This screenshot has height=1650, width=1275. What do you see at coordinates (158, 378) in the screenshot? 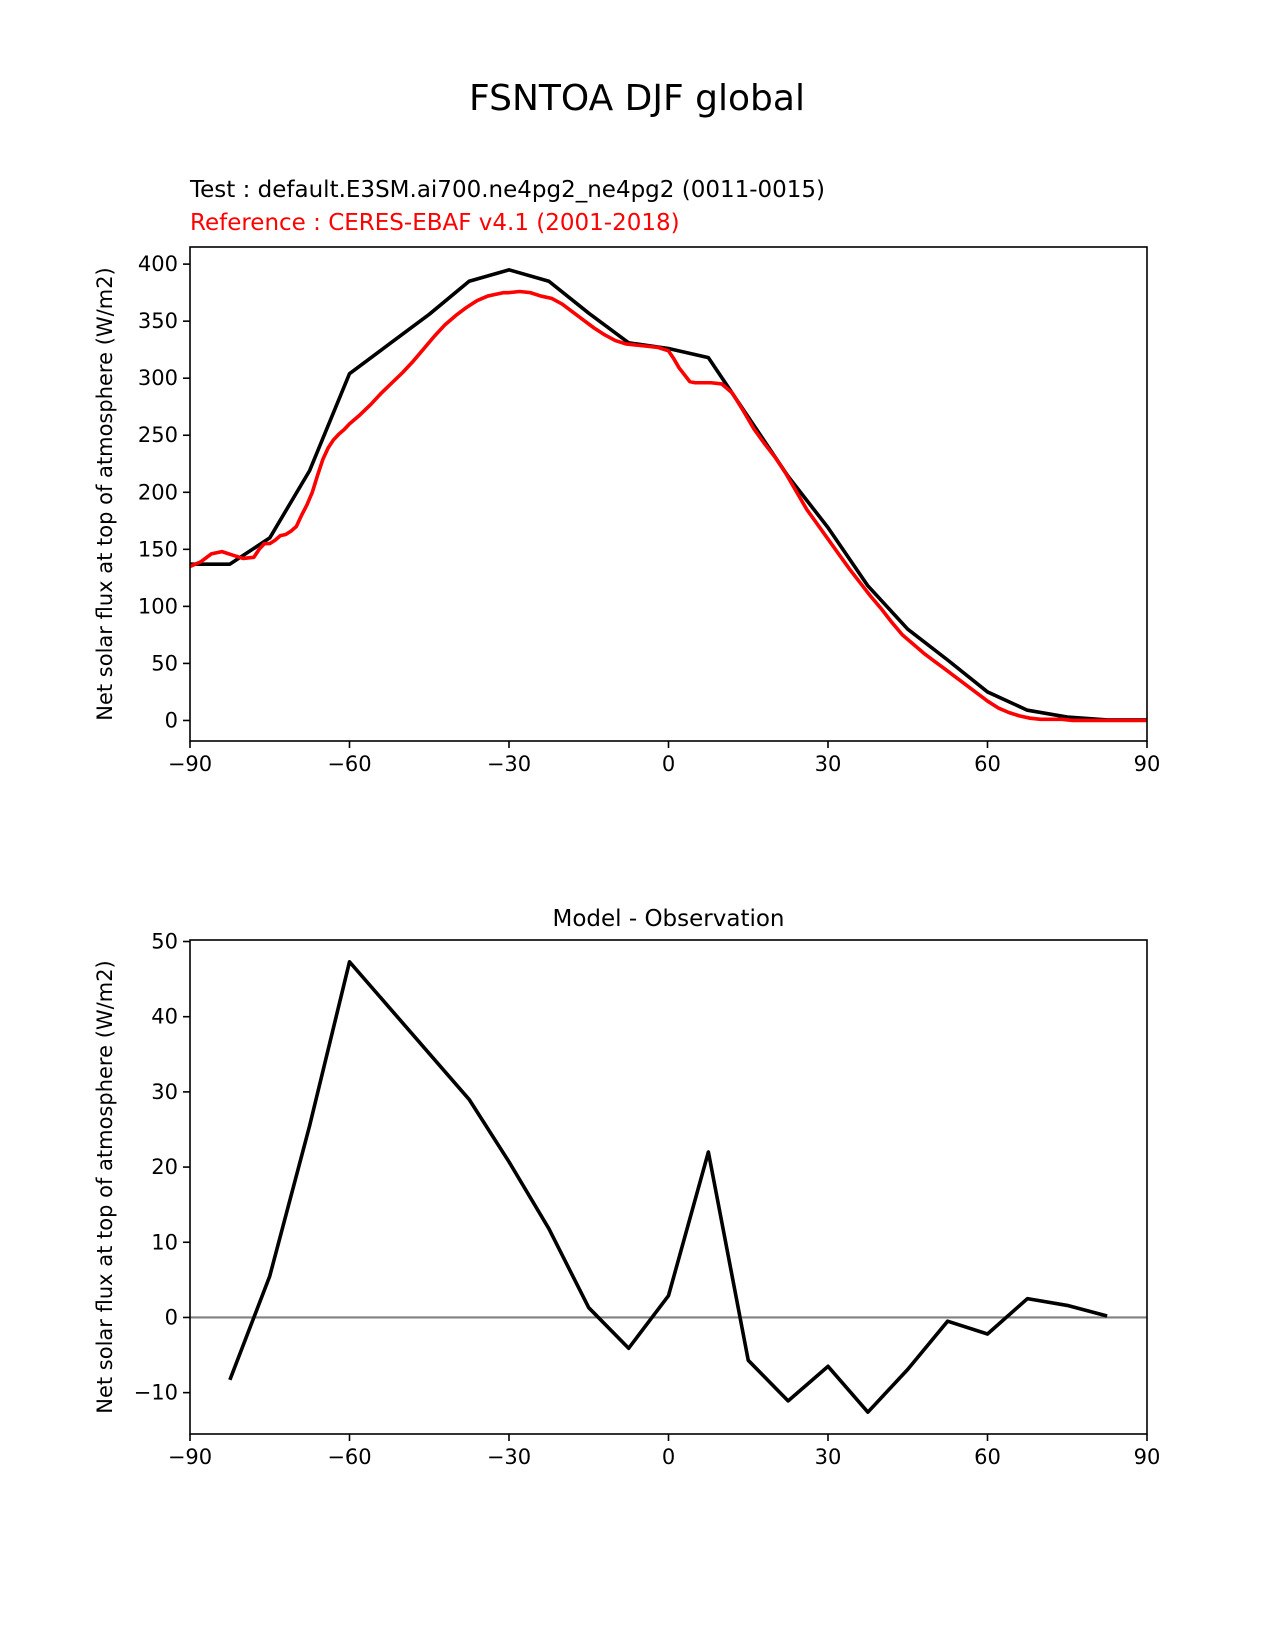
I see `top-y-tick-label: 300` at bounding box center [158, 378].